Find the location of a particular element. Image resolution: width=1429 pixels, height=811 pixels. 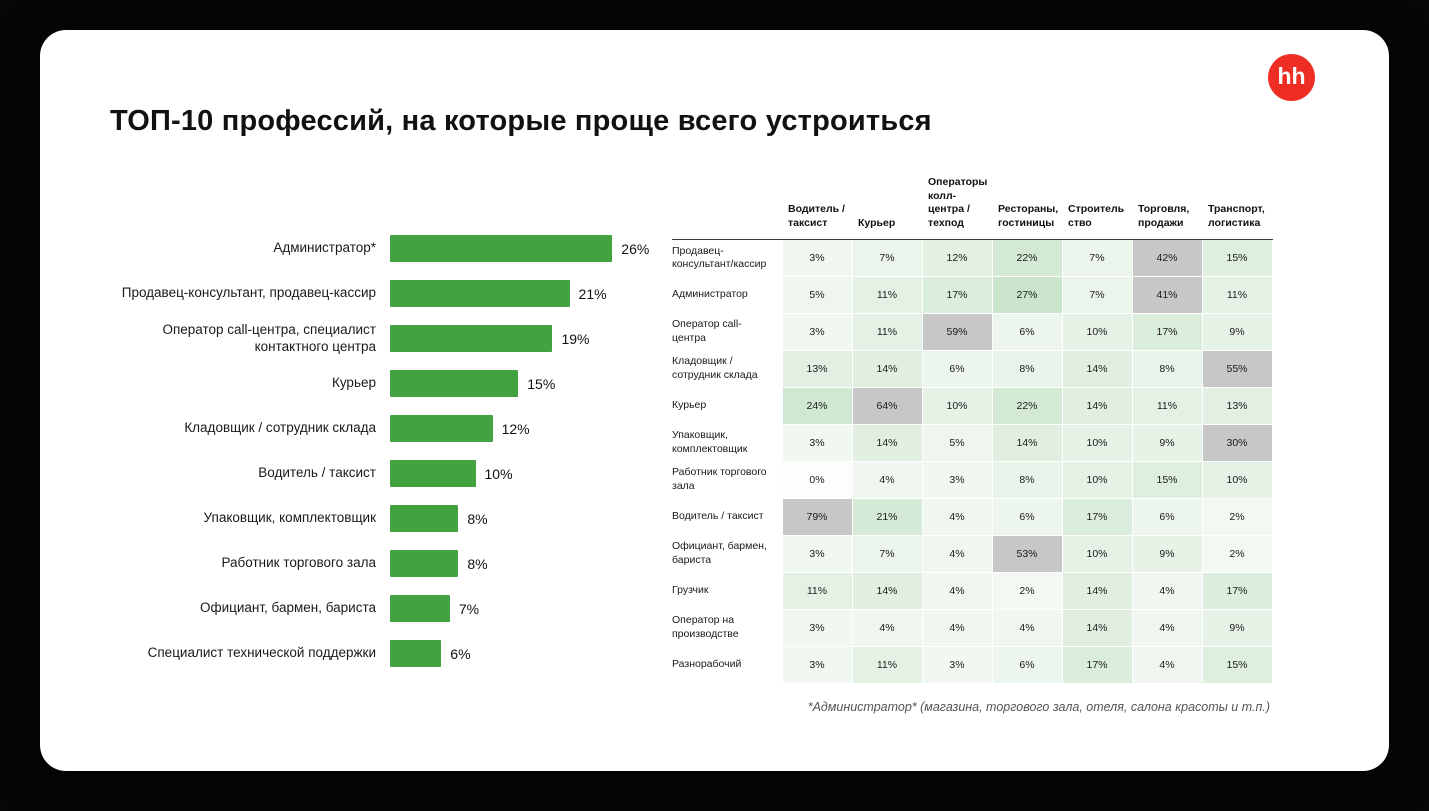

heatmap-cell: 7% is located at coordinates (1097, 294).